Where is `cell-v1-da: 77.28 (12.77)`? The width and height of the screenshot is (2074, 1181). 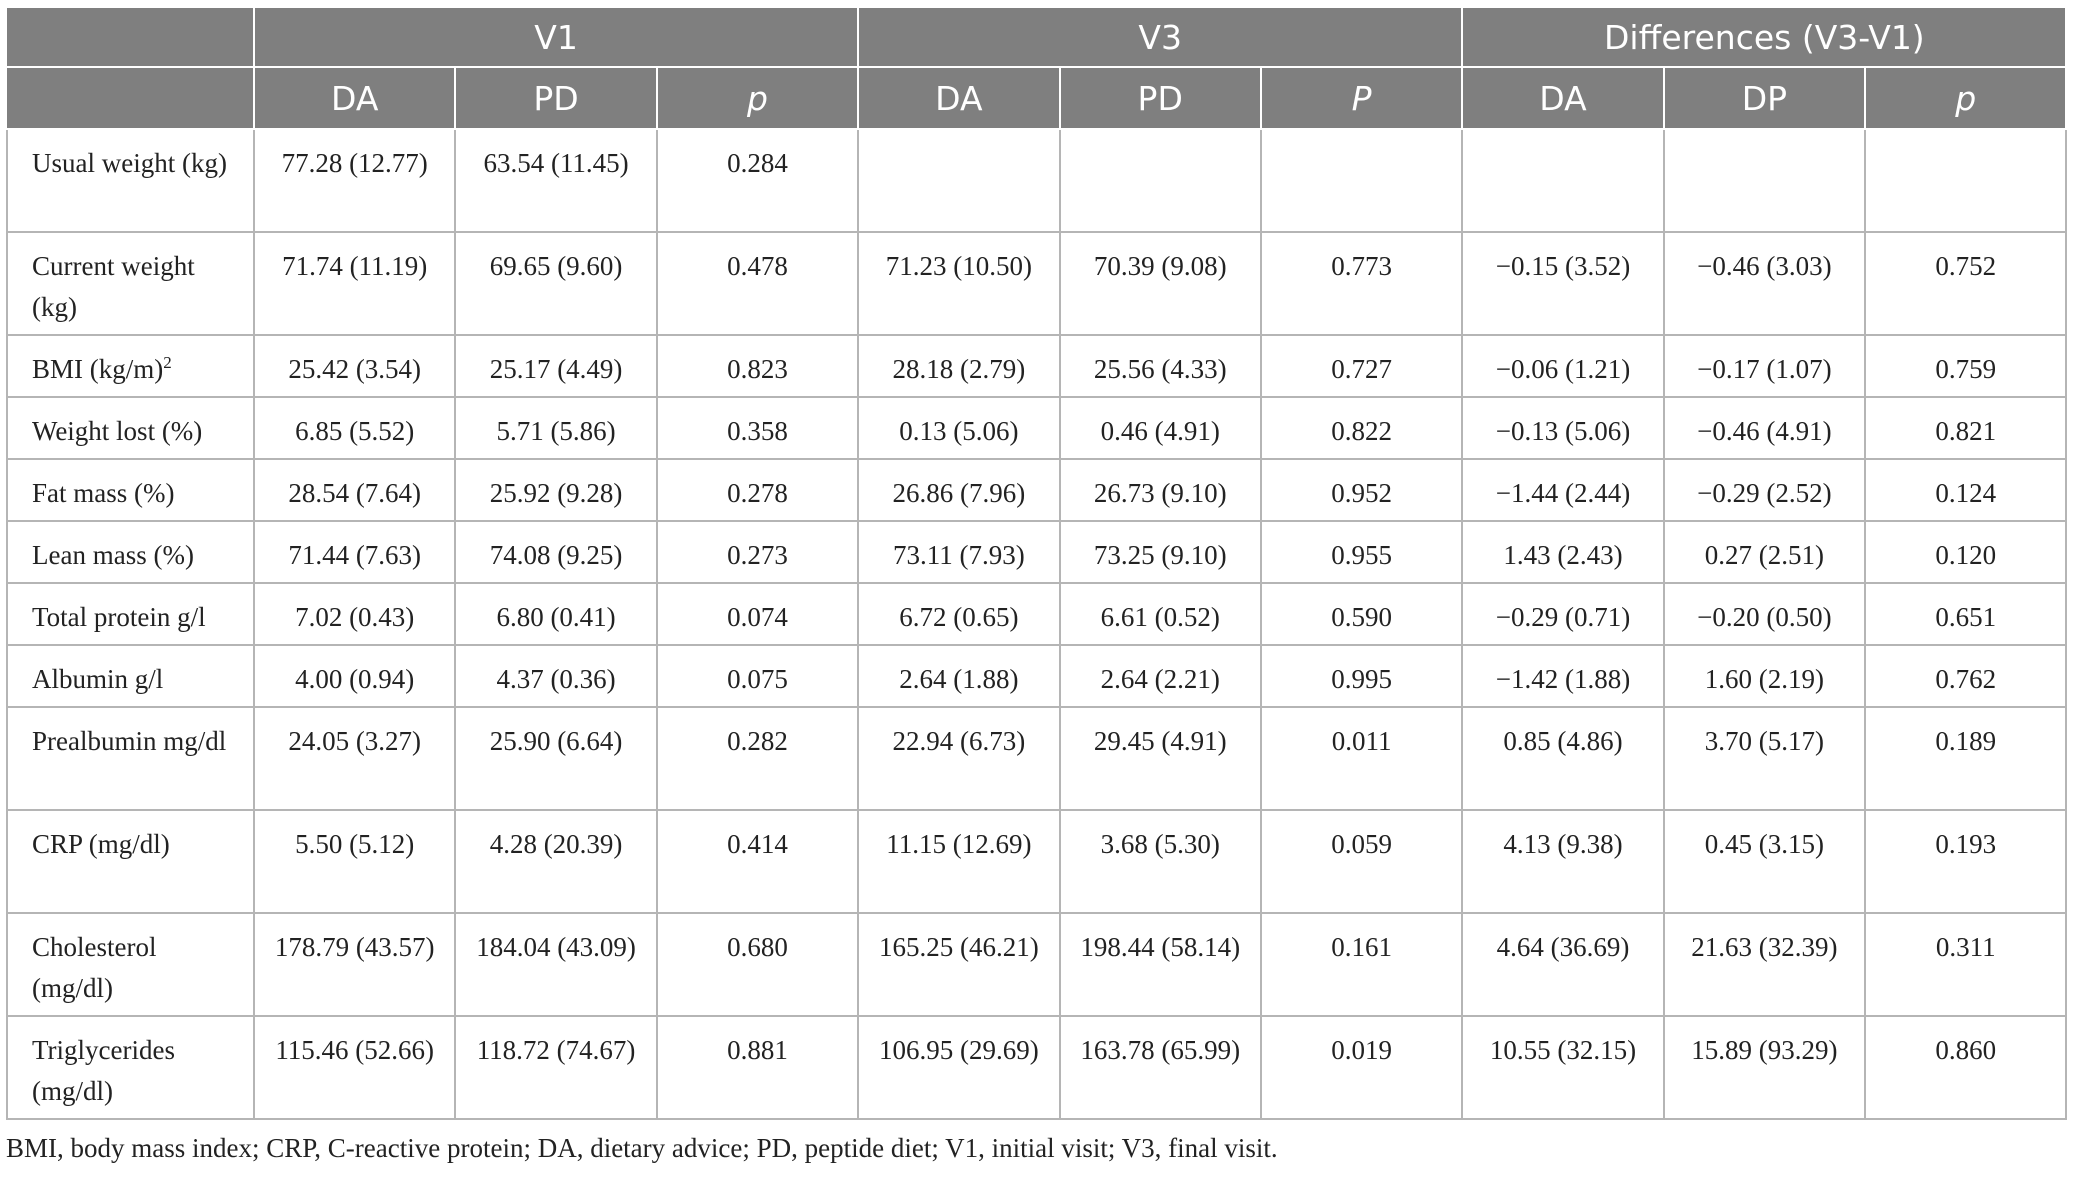 cell-v1-da: 77.28 (12.77) is located at coordinates (354, 180).